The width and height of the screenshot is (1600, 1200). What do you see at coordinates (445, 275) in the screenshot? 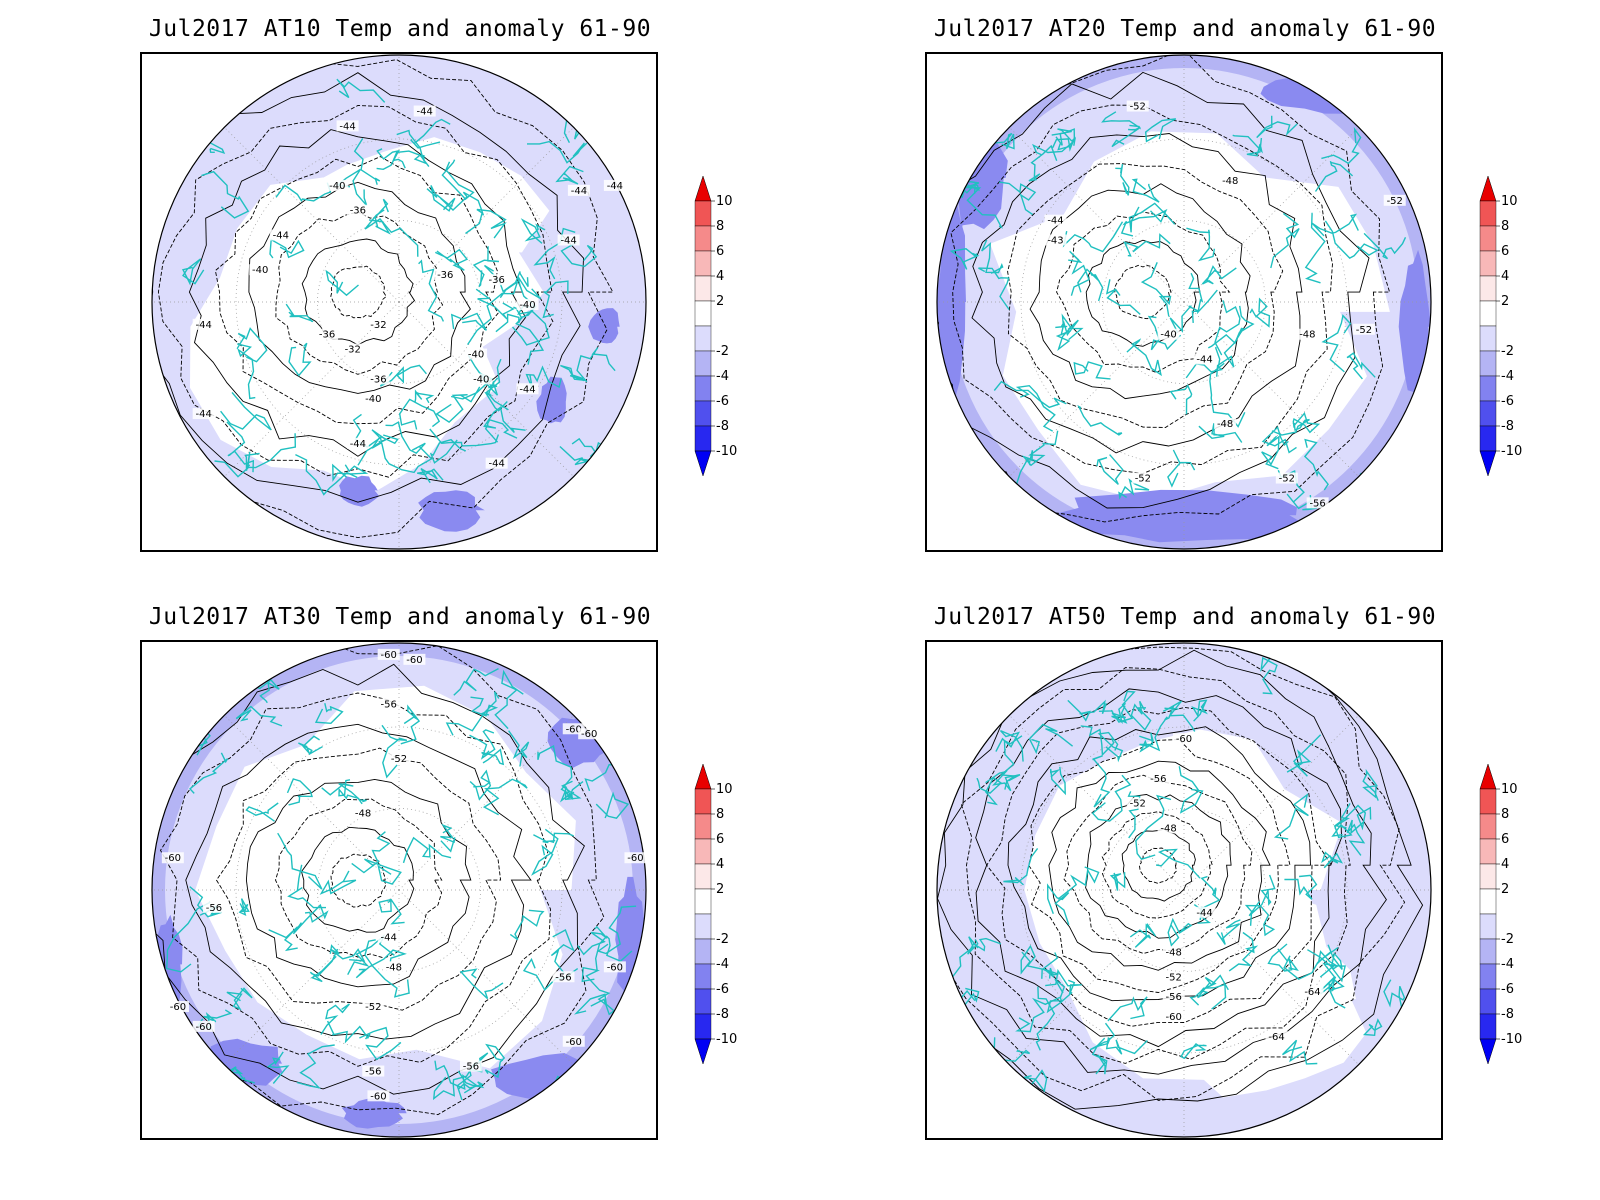
I see `contour-label: -36` at bounding box center [445, 275].